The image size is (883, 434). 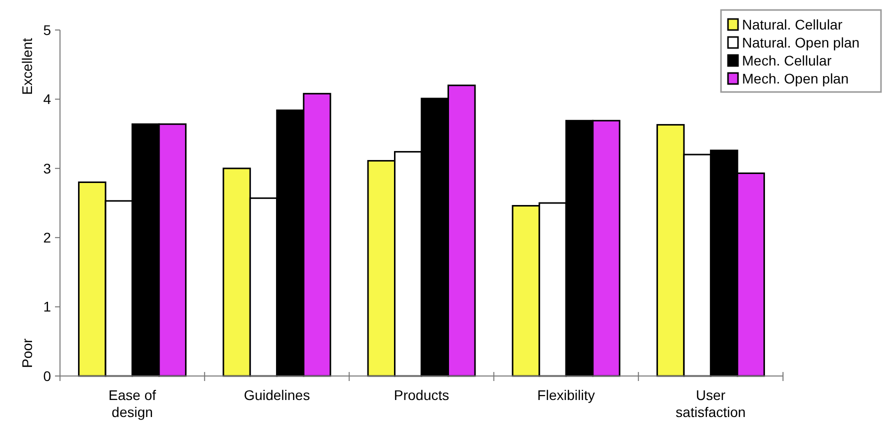 I want to click on x-tick-label: Products, so click(x=422, y=395).